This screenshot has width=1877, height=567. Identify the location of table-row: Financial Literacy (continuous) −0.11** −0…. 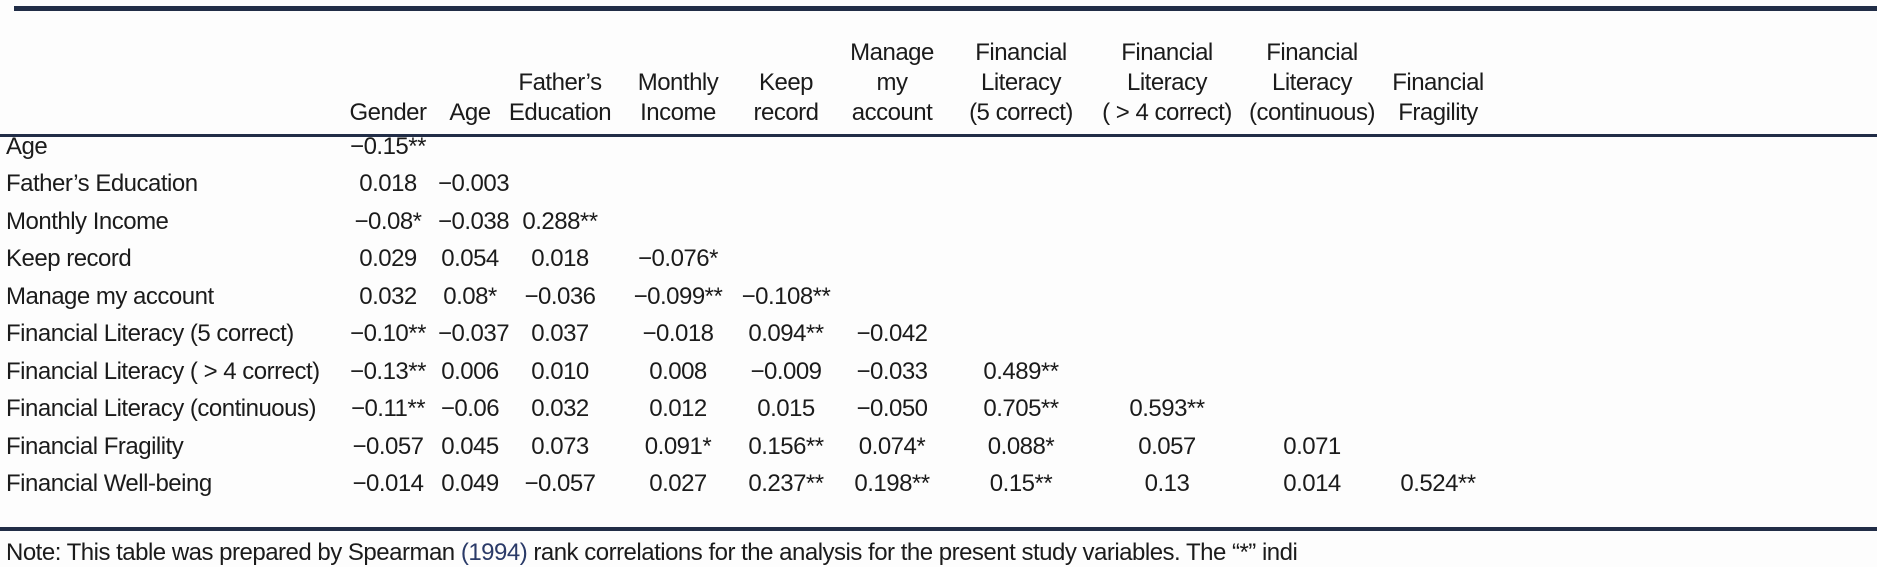
(750, 410).